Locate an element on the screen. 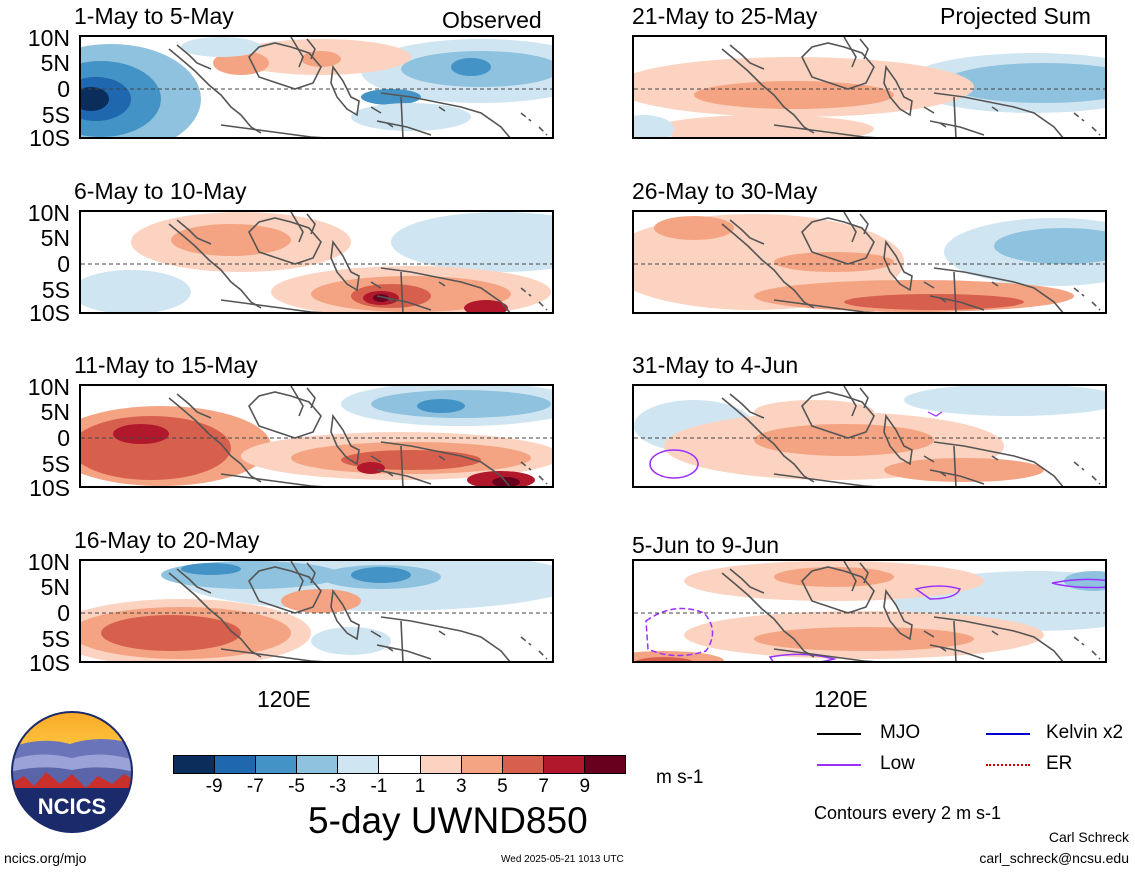 The height and width of the screenshot is (873, 1135). legend-low-line is located at coordinates (839, 765).